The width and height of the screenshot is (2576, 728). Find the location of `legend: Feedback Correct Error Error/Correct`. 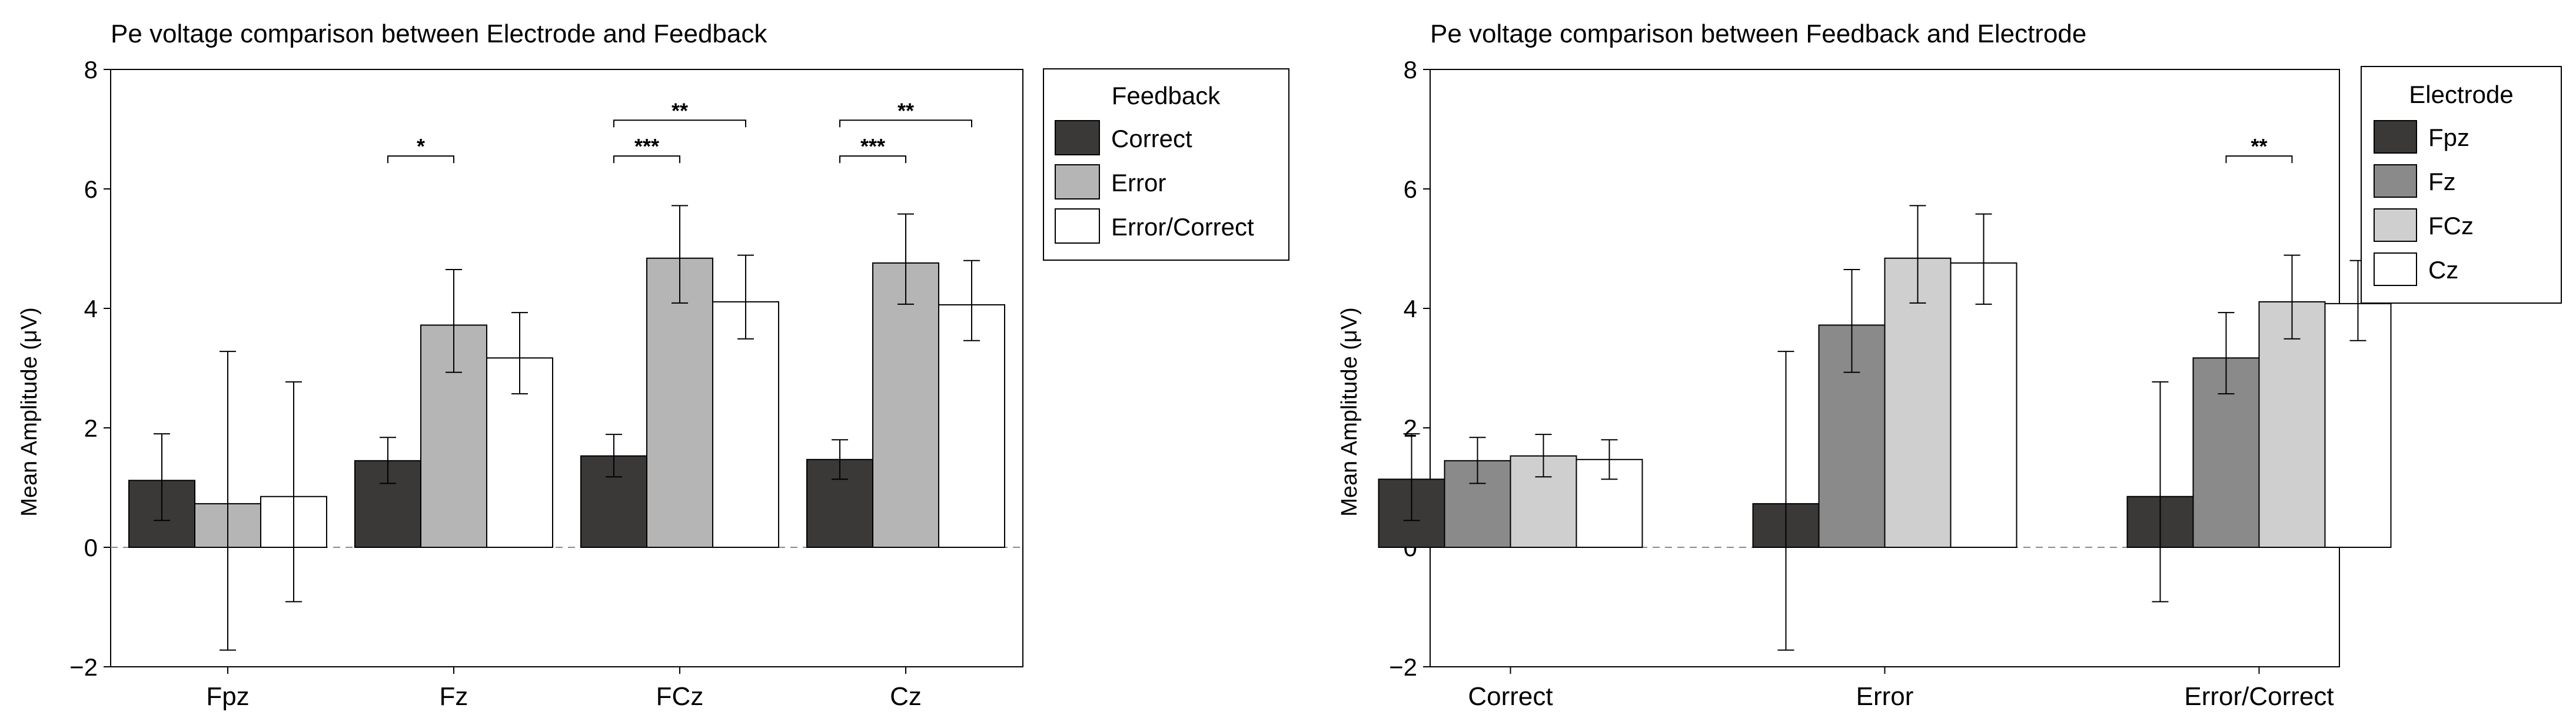

legend: Feedback Correct Error Error/Correct is located at coordinates (1166, 165).